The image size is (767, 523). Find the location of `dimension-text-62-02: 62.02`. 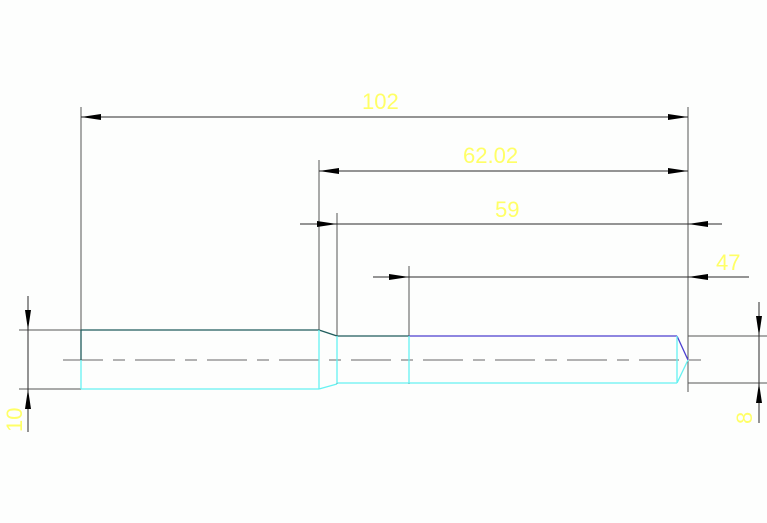

dimension-text-62-02: 62.02 is located at coordinates (490, 155).